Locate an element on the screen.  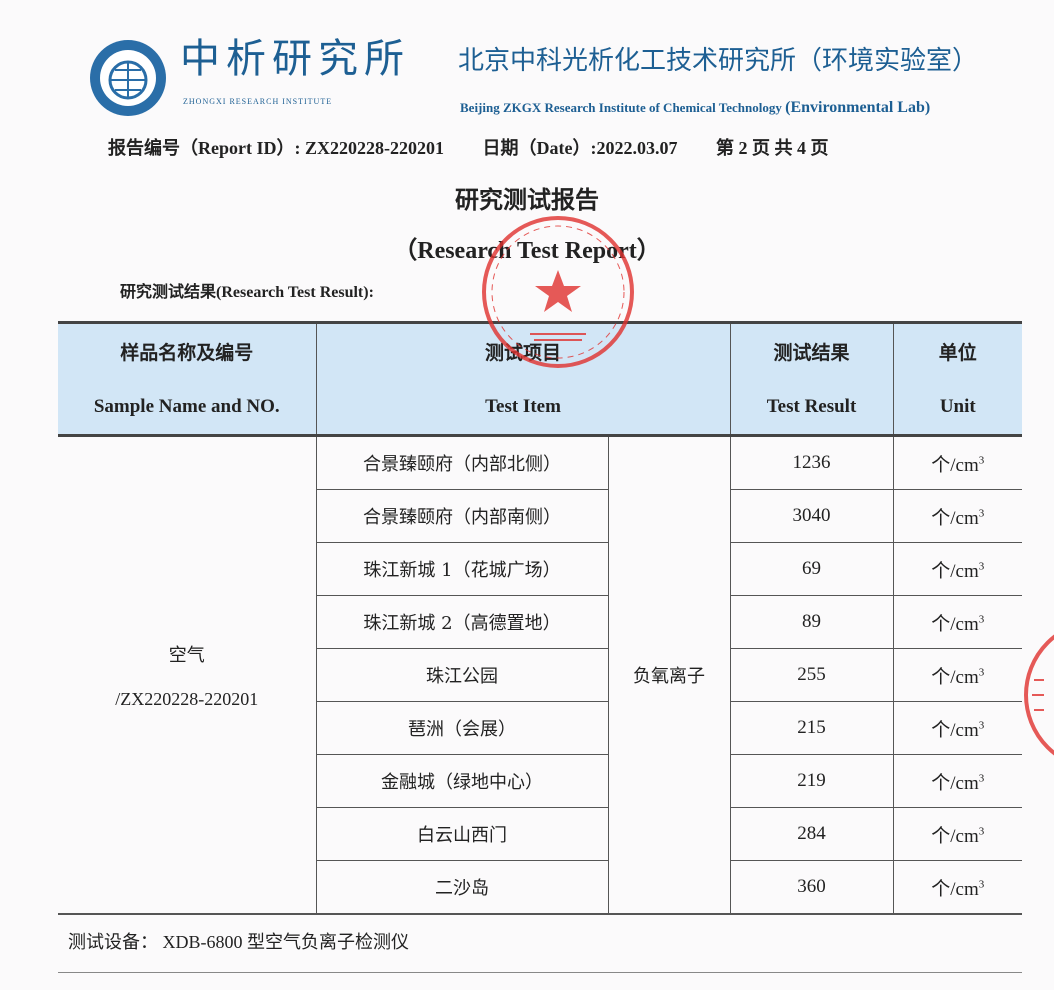
header-unit-en: Unit is located at coordinates (957, 408).